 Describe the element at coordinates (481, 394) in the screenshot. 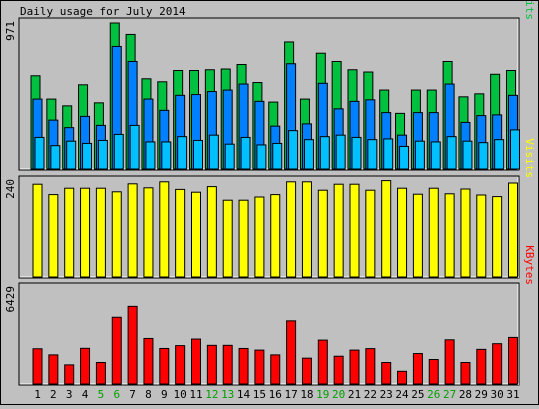

I see `x-tick-label-day-29: 29` at that location.